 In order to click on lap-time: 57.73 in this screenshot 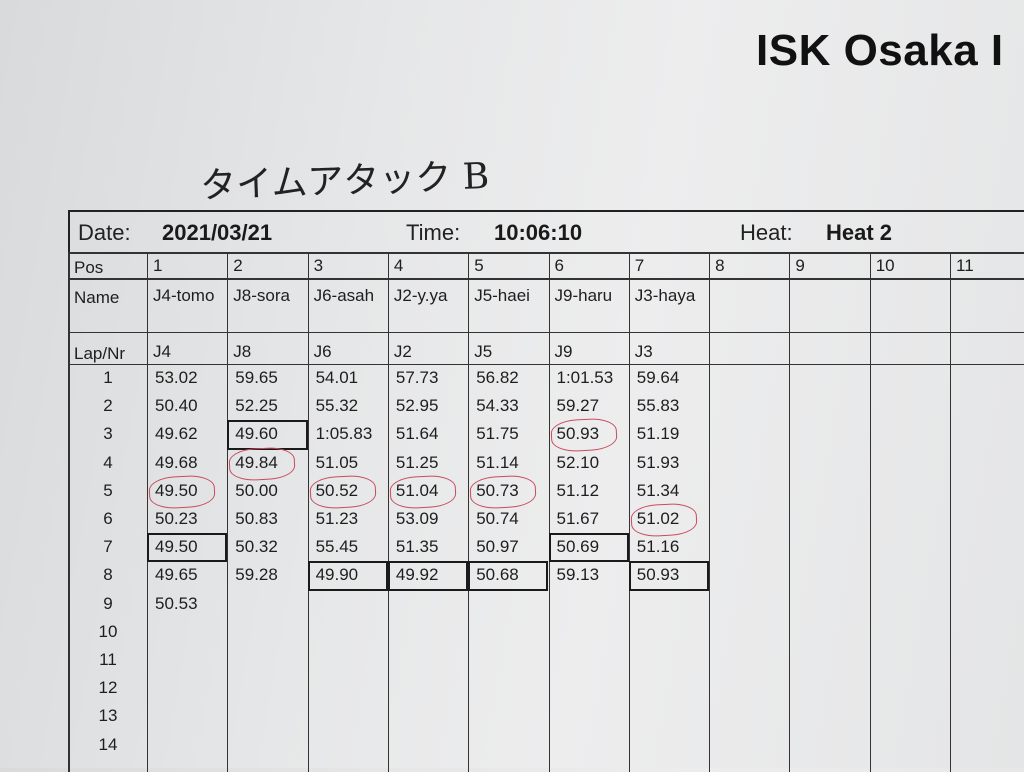, I will do `click(417, 377)`.